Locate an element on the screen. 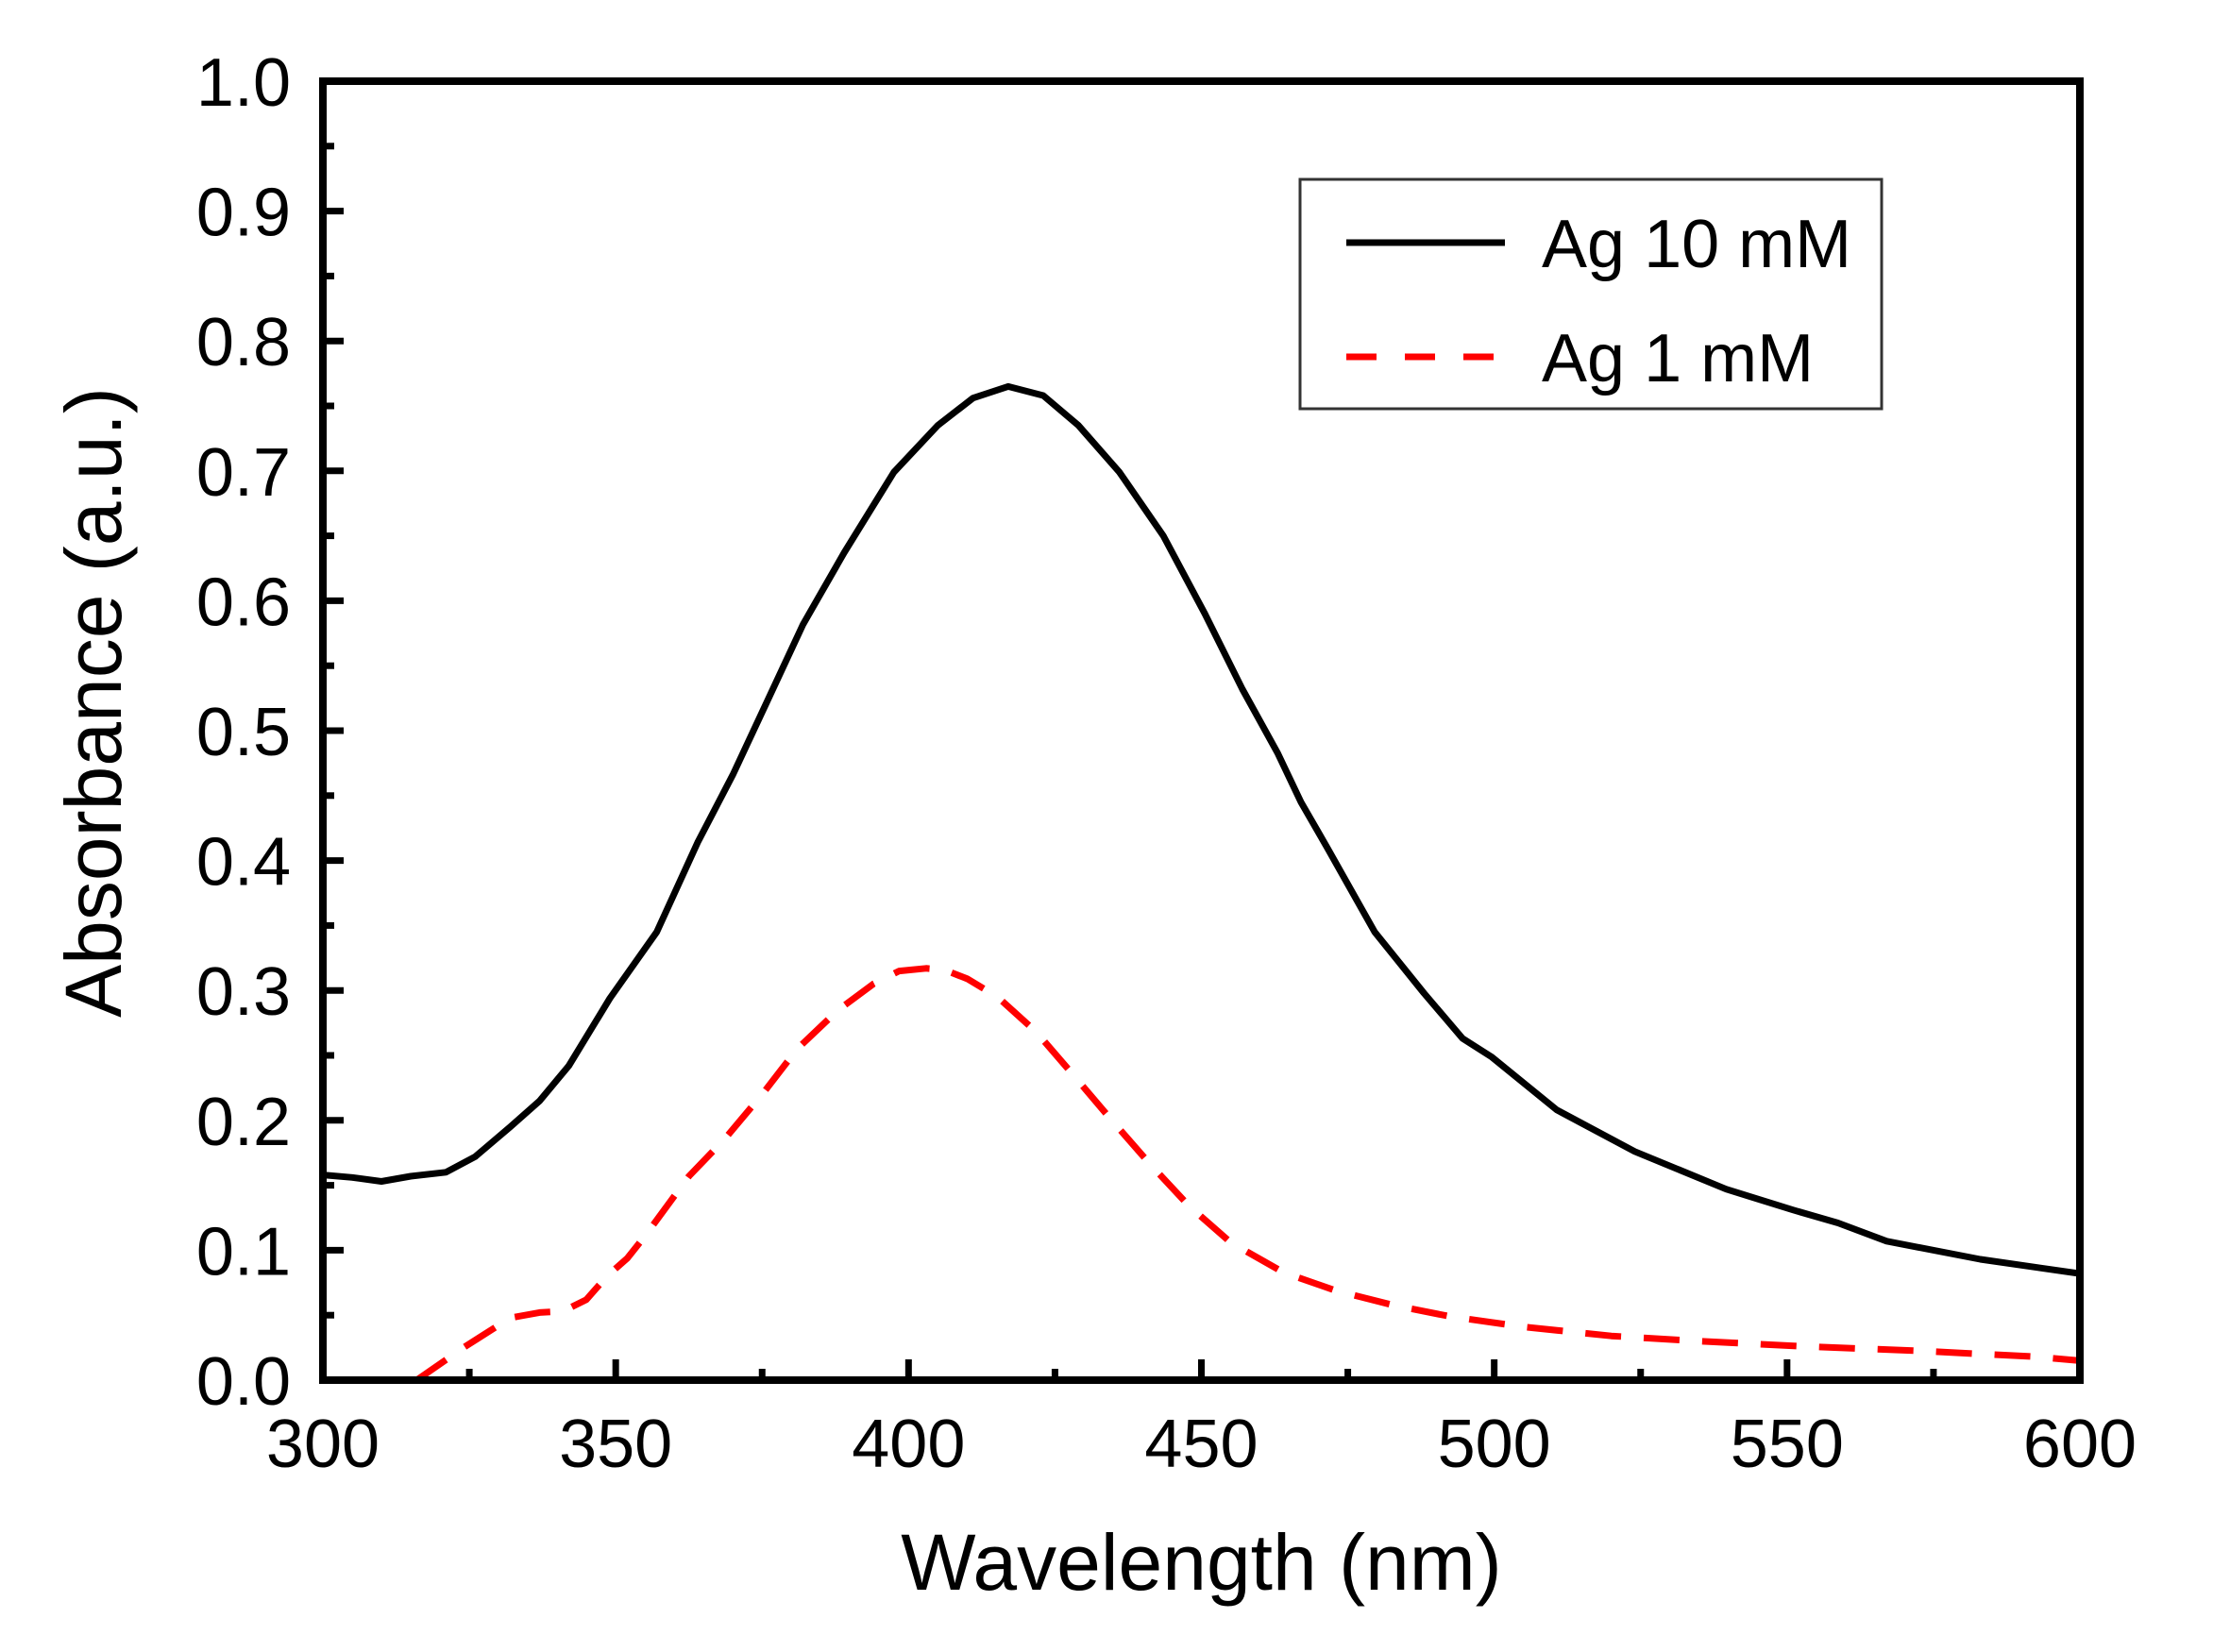 This screenshot has height=1652, width=2230. x-tick-label: 550 is located at coordinates (1787, 1444).